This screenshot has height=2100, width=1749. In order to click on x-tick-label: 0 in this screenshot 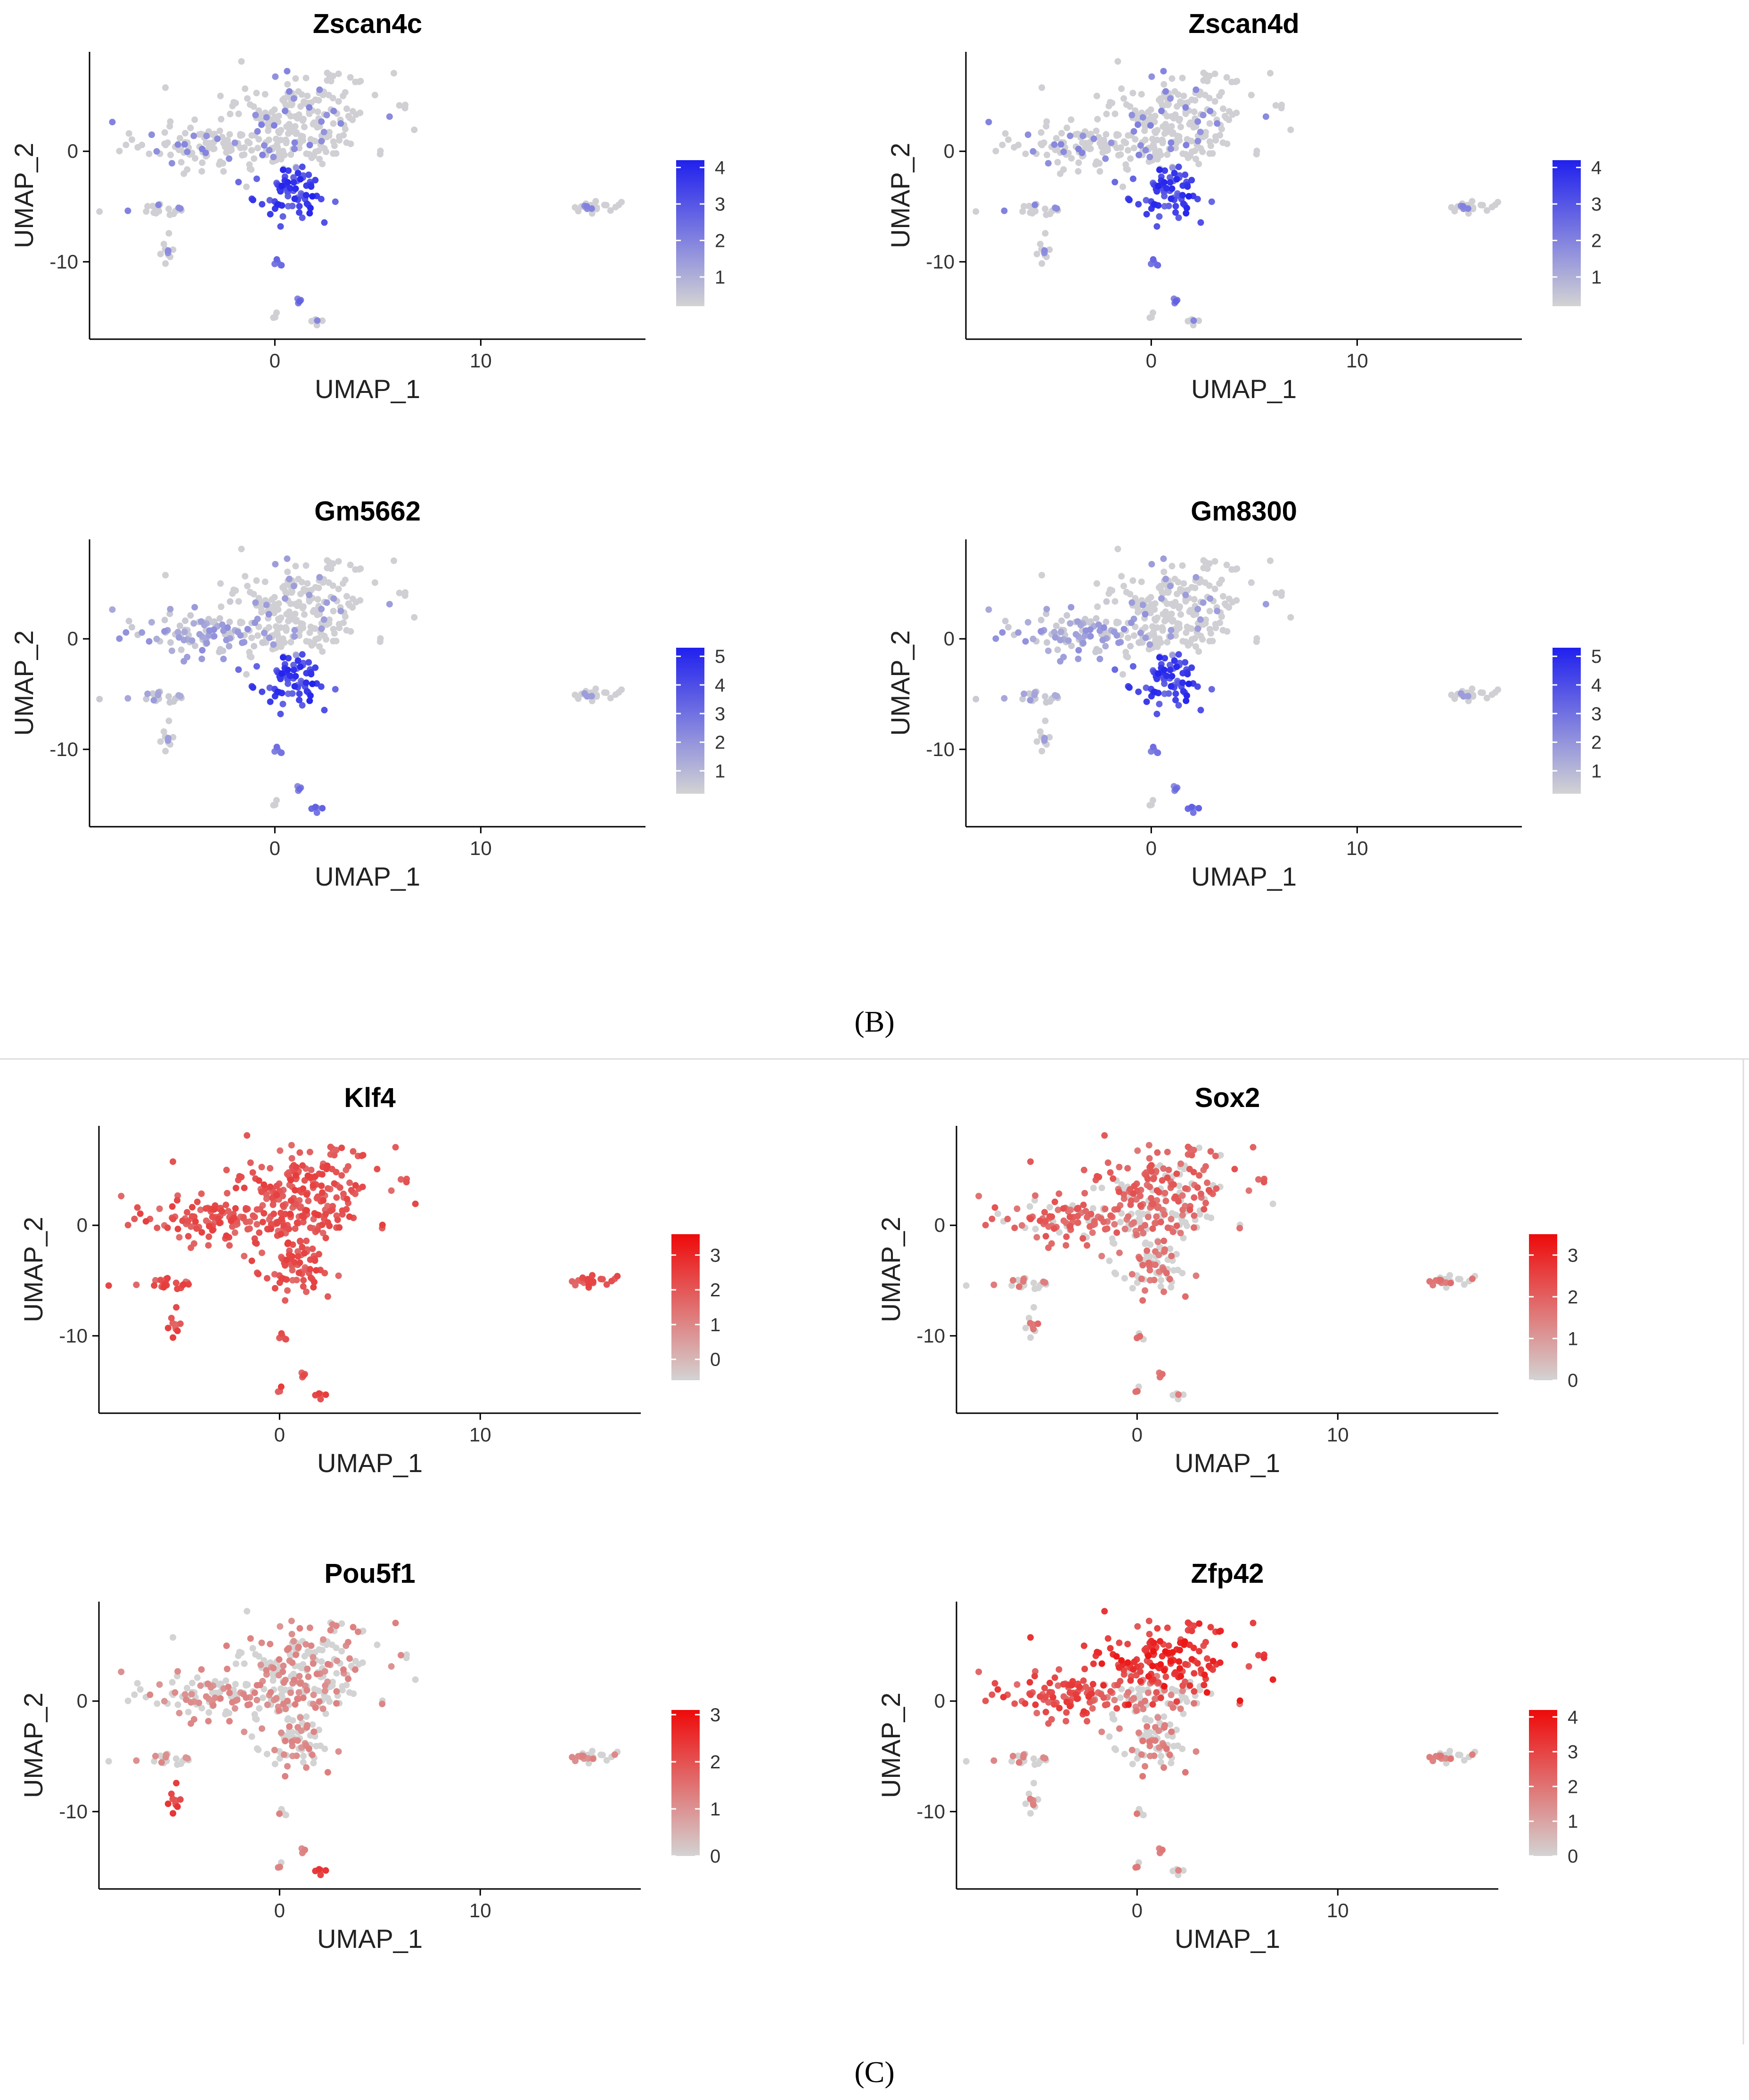, I will do `click(1151, 848)`.